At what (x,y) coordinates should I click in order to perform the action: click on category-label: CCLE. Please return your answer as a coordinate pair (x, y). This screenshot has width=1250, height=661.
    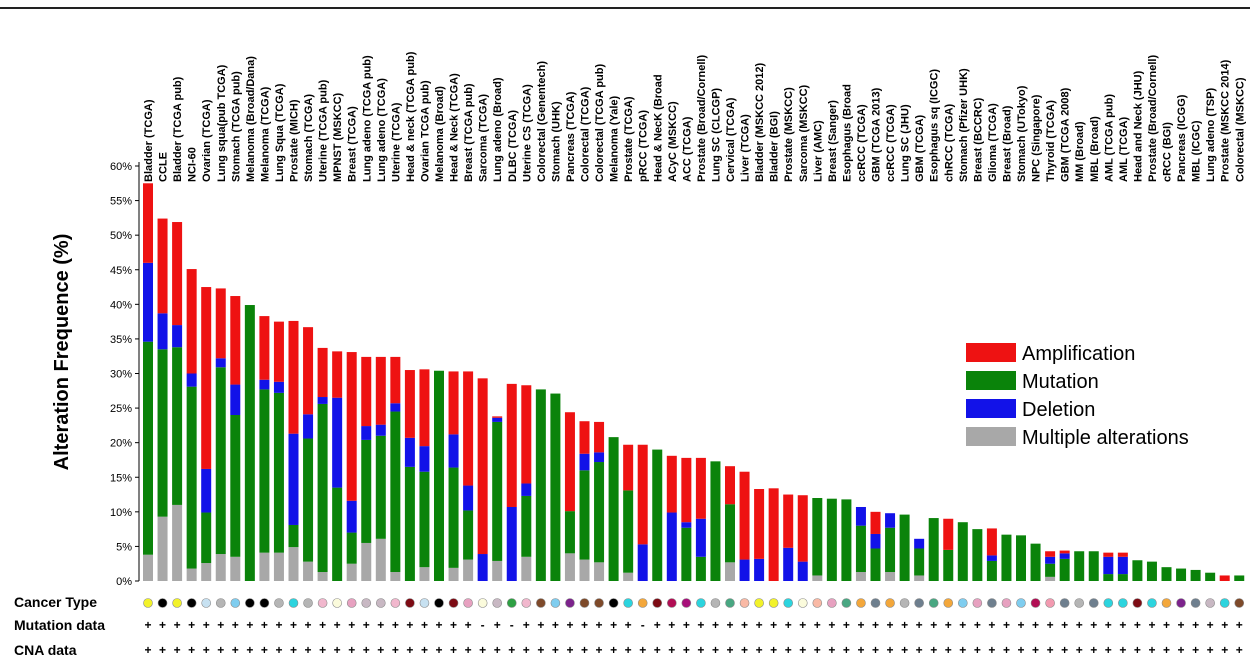
    Looking at the image, I should click on (164, 167).